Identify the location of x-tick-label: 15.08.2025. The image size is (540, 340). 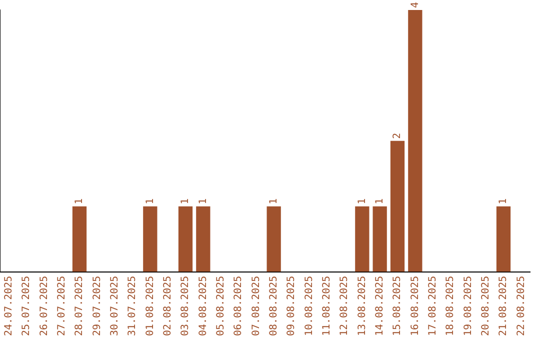
(398, 306).